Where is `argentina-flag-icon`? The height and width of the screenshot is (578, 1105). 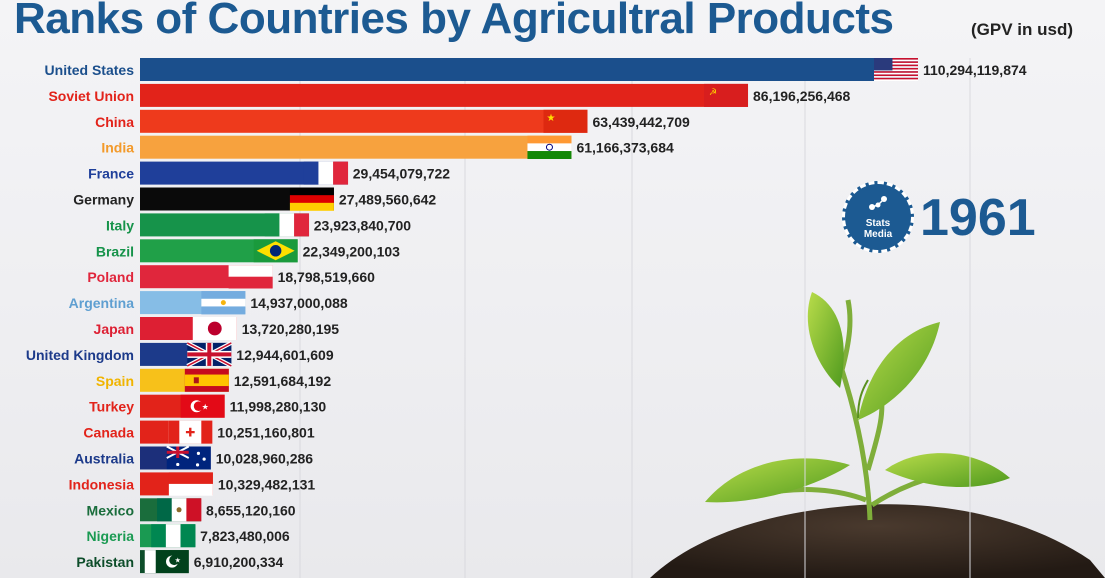 argentina-flag-icon is located at coordinates (223, 303).